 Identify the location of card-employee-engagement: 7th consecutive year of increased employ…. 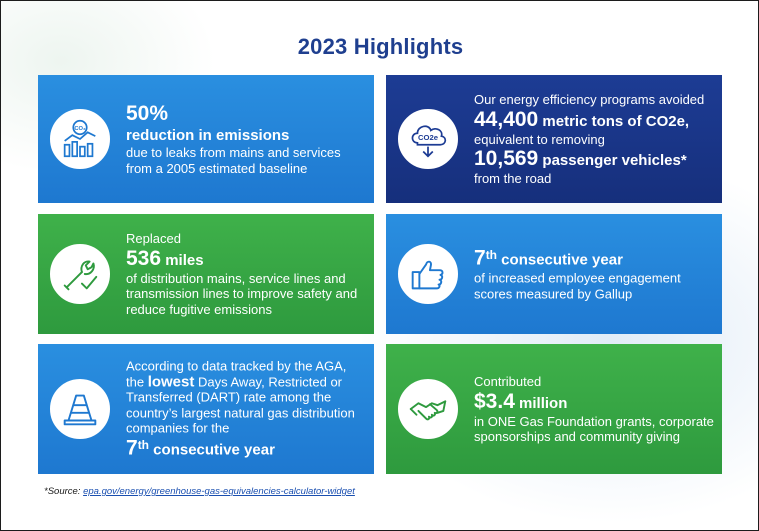
(554, 274).